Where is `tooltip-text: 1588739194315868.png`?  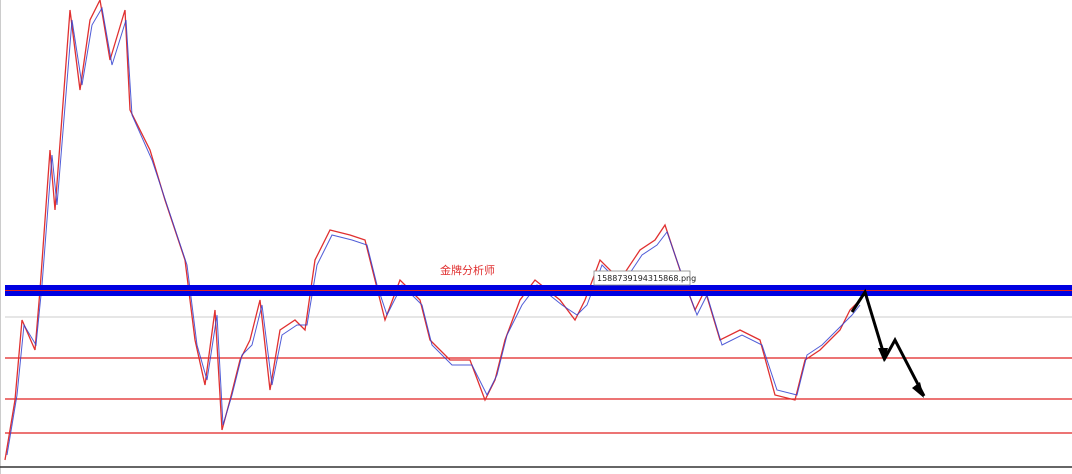 tooltip-text: 1588739194315868.png is located at coordinates (646, 278).